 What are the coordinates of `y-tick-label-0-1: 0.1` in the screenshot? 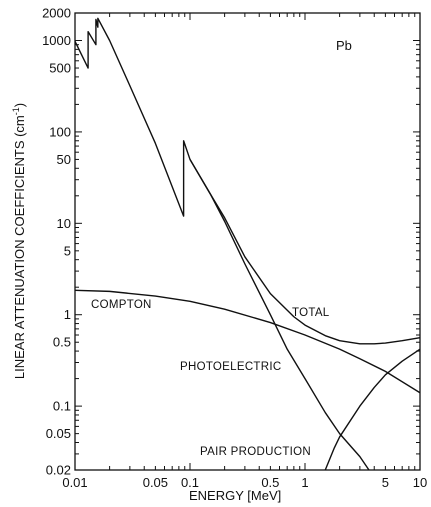 It's located at (62, 406).